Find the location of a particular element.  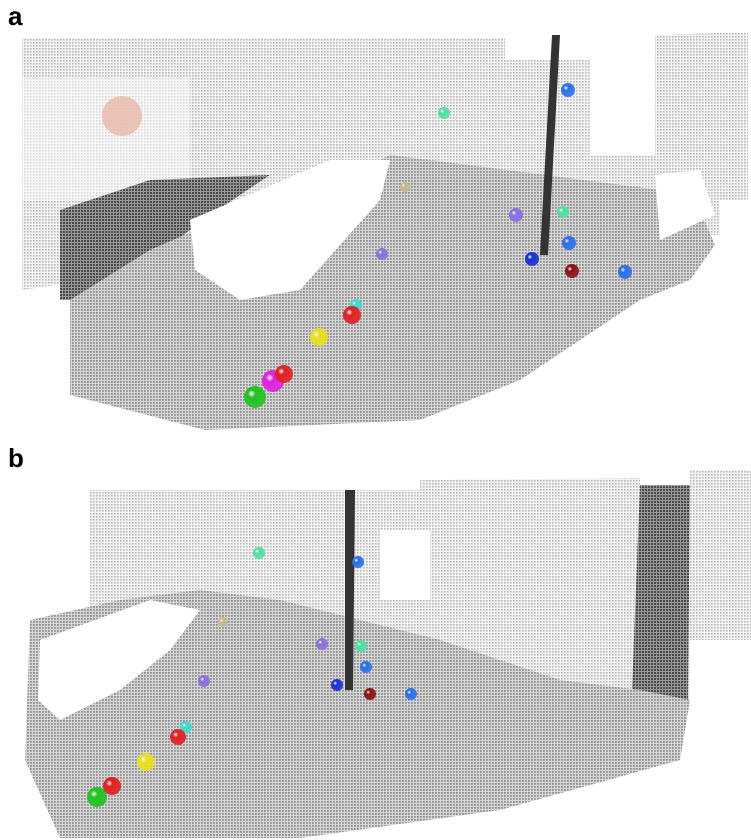

wall-corner is located at coordinates (661, 592).